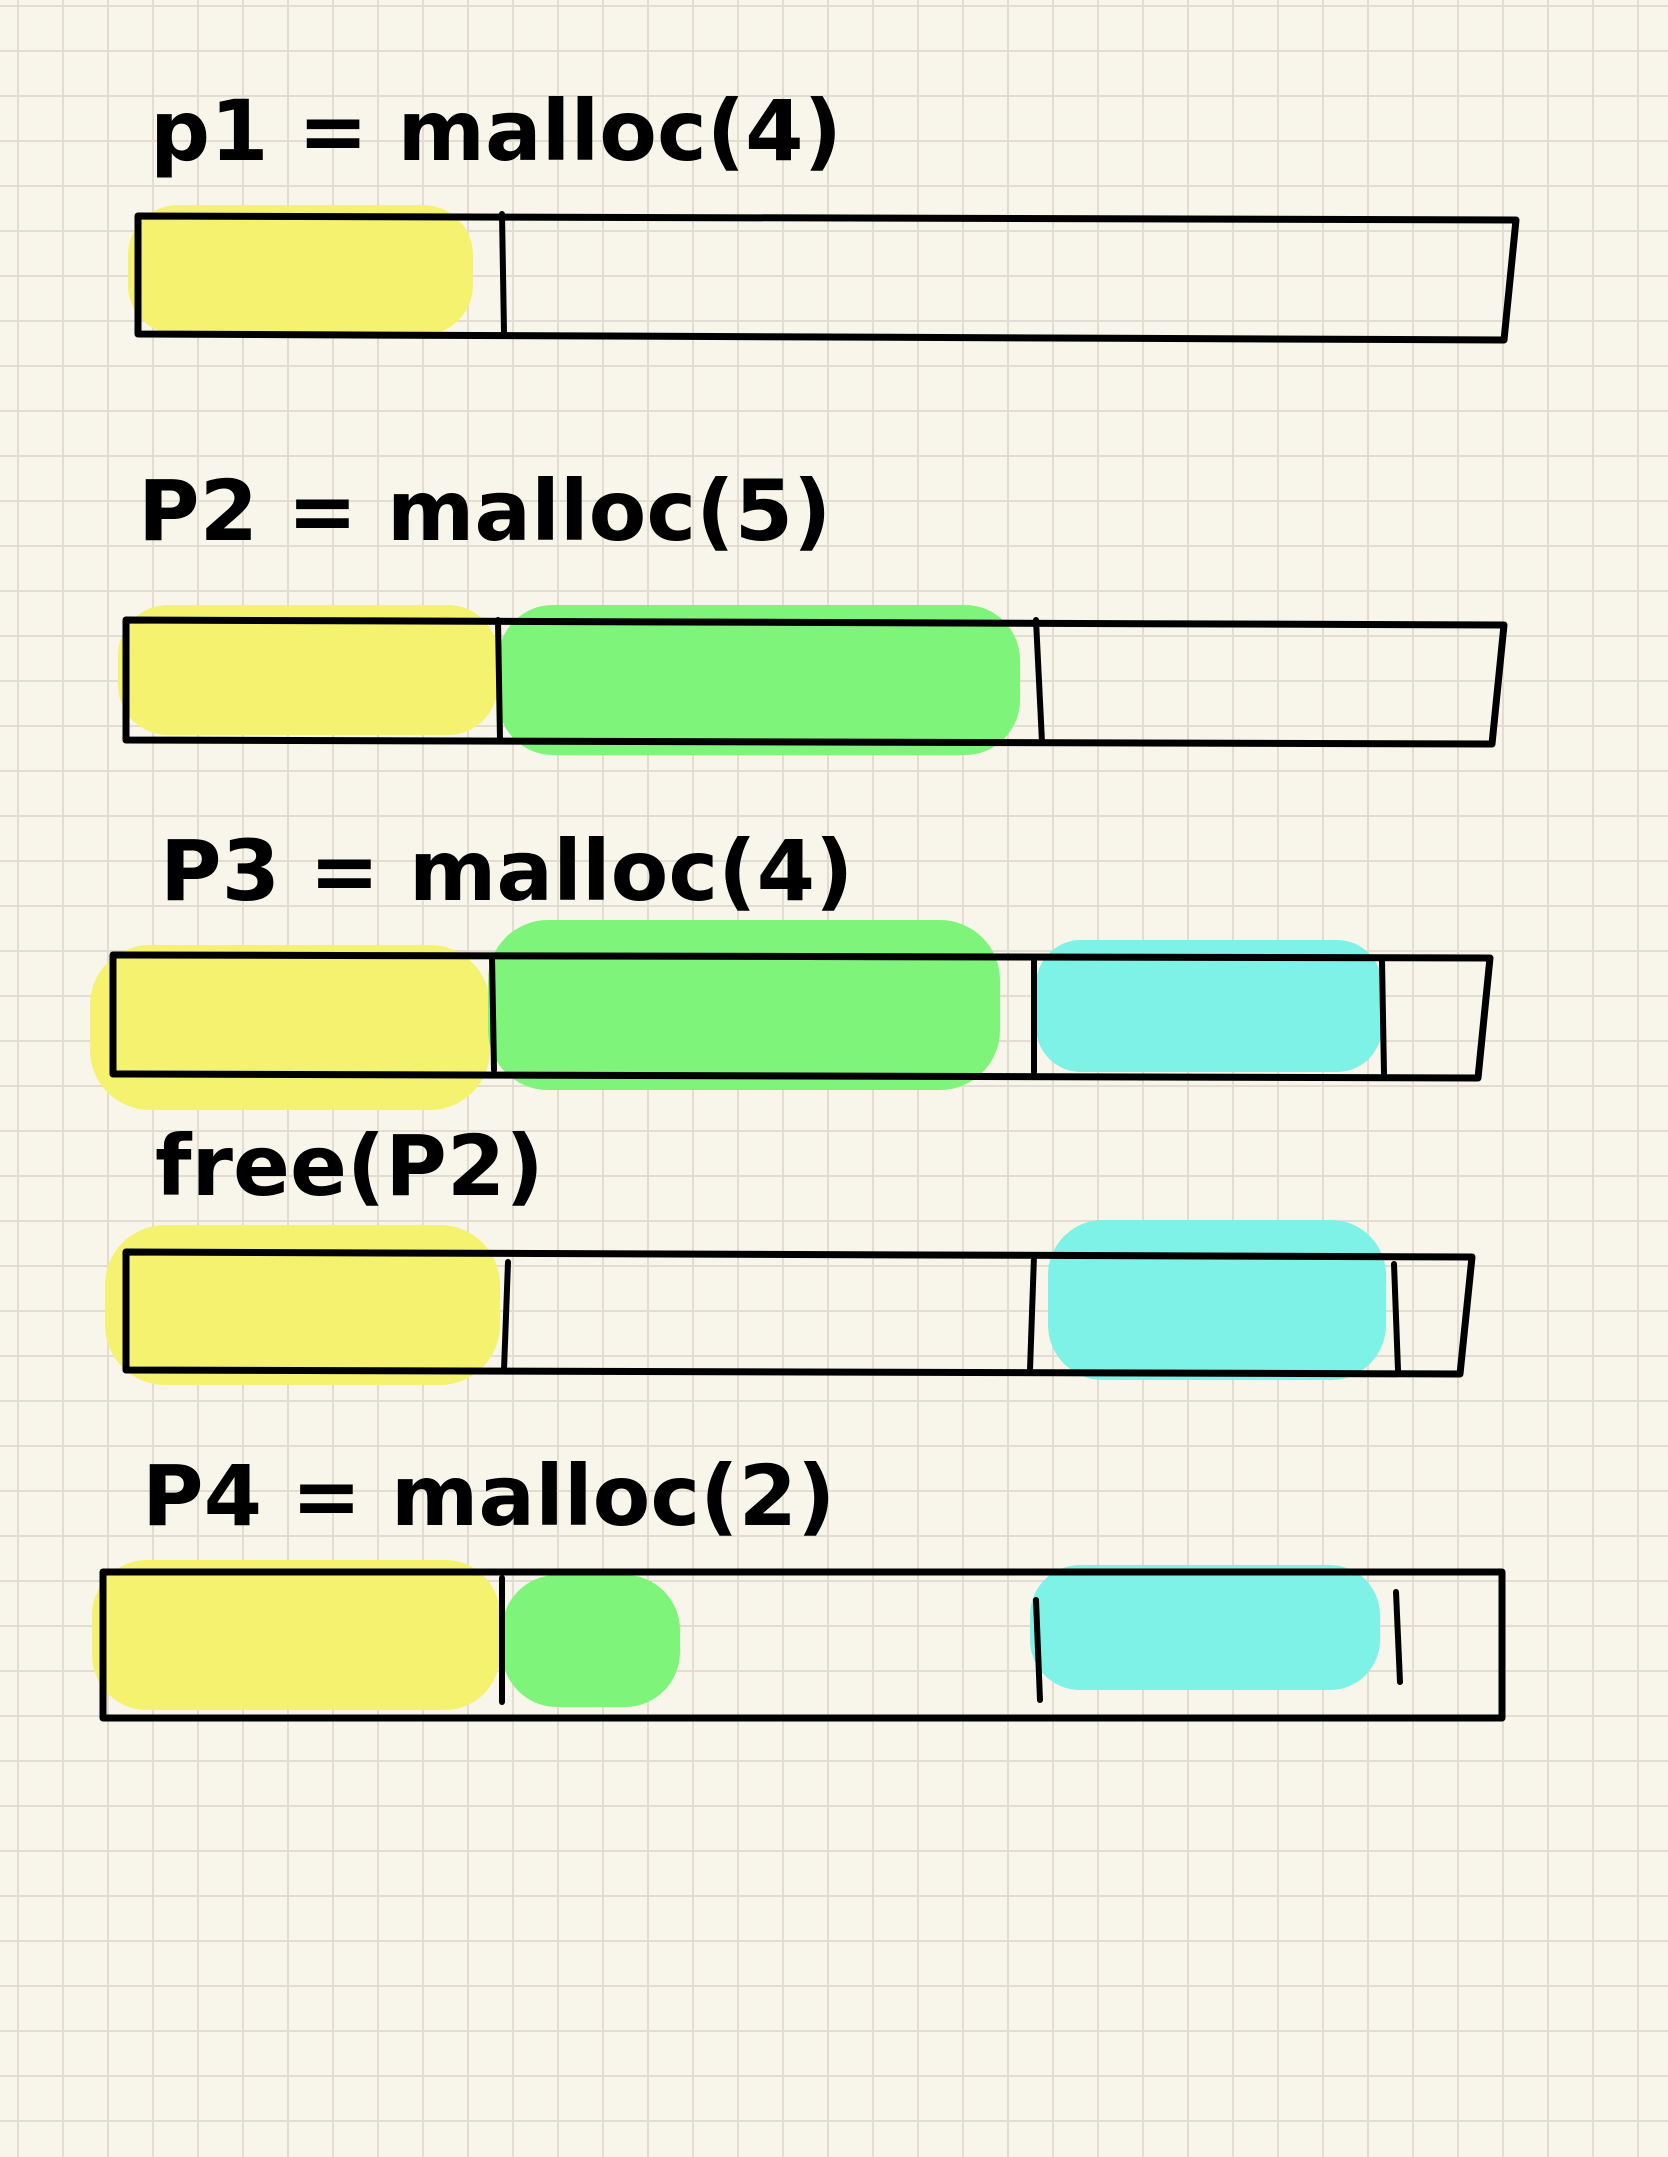  I want to click on step-5-label: P4 = malloc(2), so click(488, 1496).